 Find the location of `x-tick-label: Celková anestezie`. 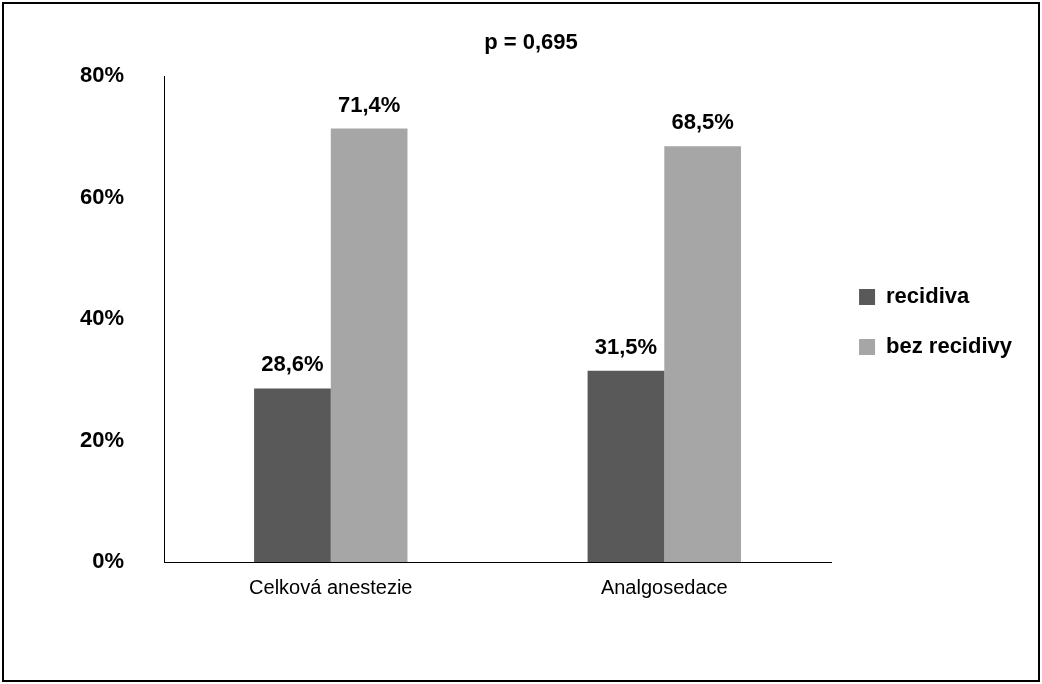

x-tick-label: Celková anestezie is located at coordinates (331, 586).